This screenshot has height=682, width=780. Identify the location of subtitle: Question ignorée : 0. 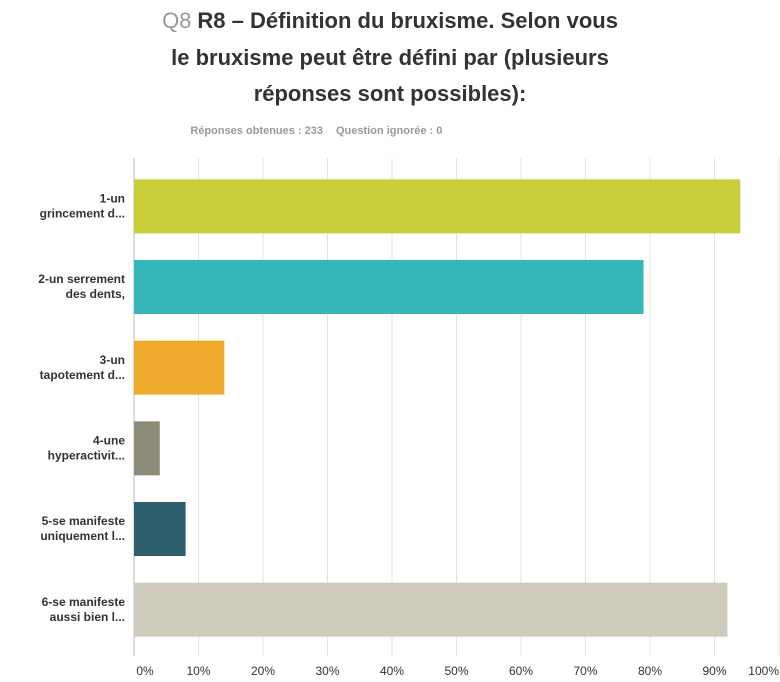
(389, 131).